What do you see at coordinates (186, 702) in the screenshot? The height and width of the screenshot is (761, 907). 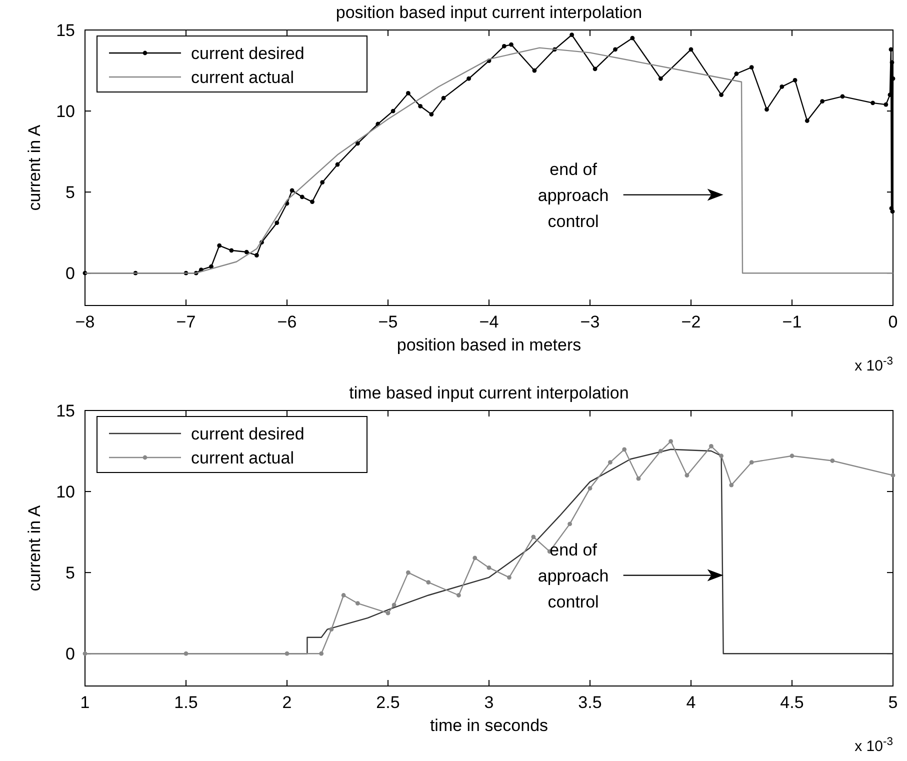 I see `x-tick-label: 1.5` at bounding box center [186, 702].